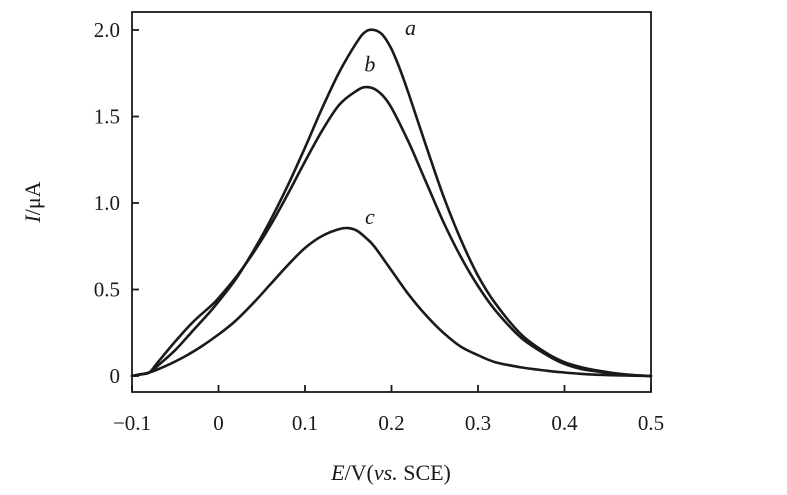  What do you see at coordinates (370, 216) in the screenshot?
I see `series-label-c: c` at bounding box center [370, 216].